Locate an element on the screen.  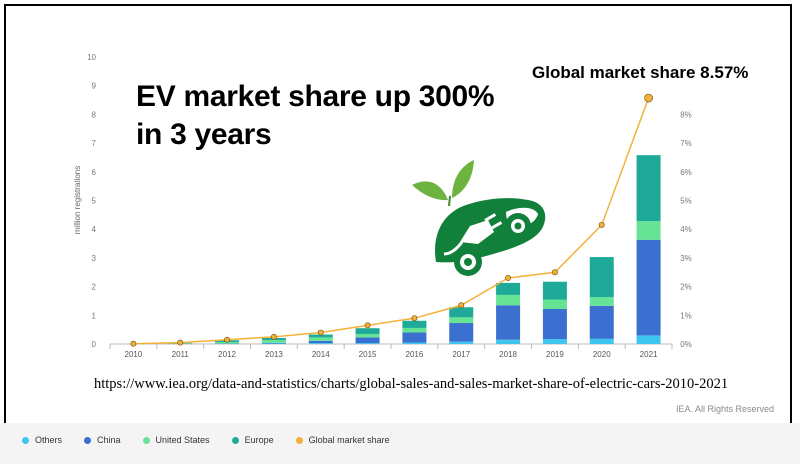
legend-item-china: China is located at coordinates (102, 440).